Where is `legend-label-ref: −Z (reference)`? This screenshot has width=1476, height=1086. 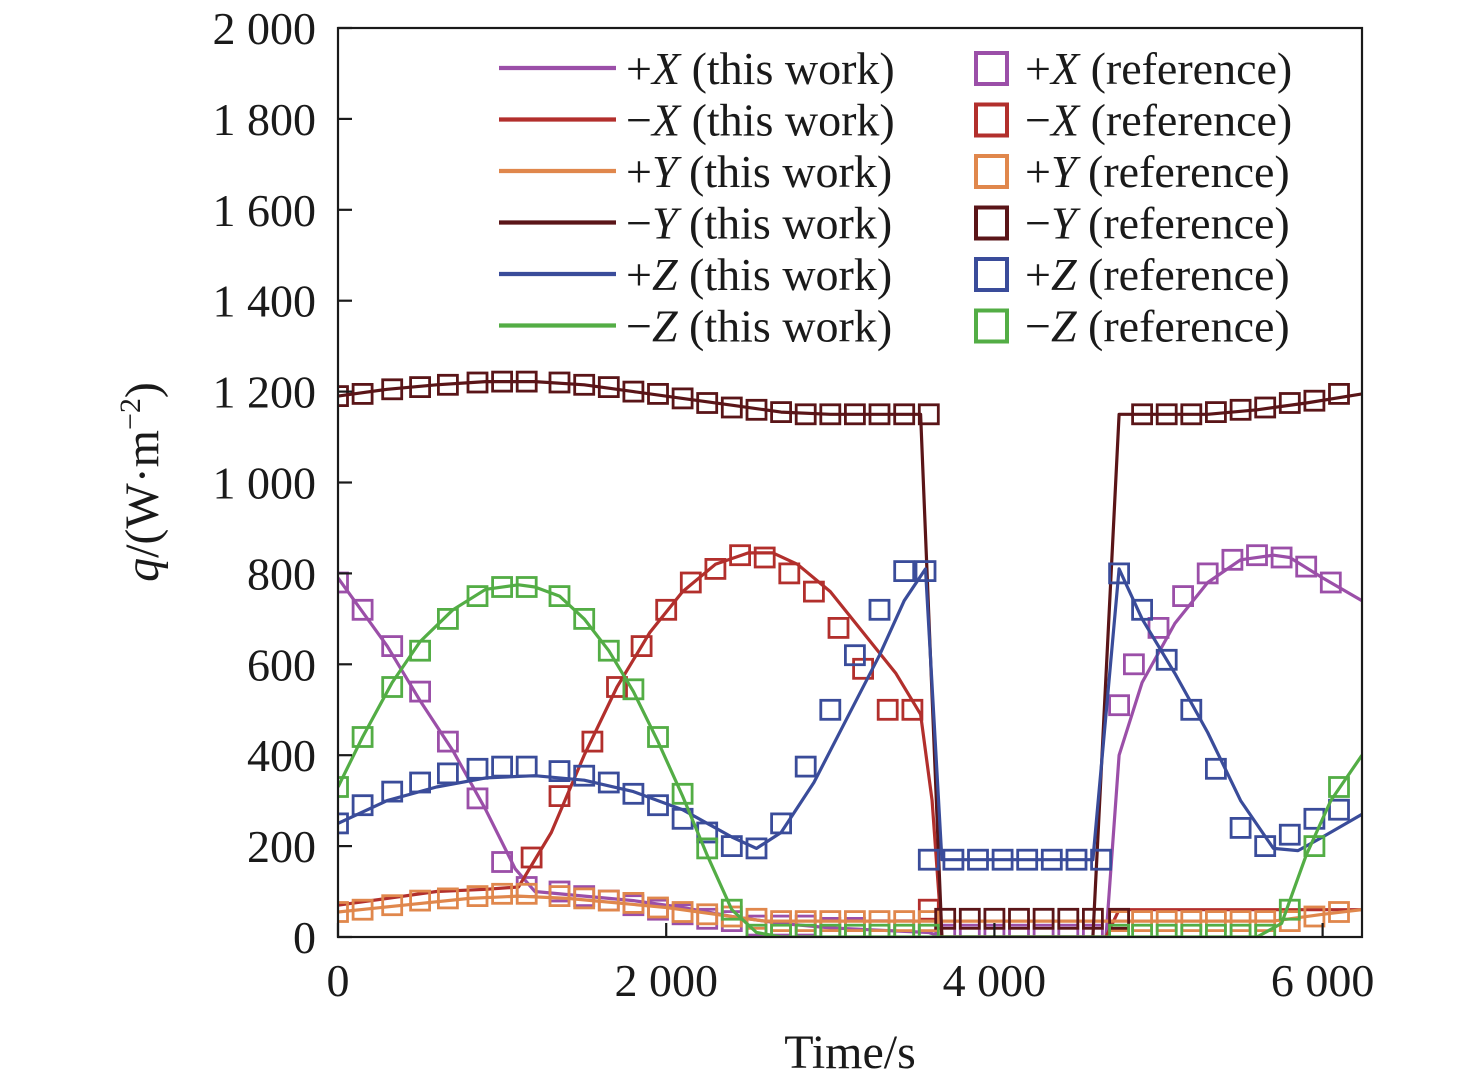 legend-label-ref: −Z (reference) is located at coordinates (1157, 326).